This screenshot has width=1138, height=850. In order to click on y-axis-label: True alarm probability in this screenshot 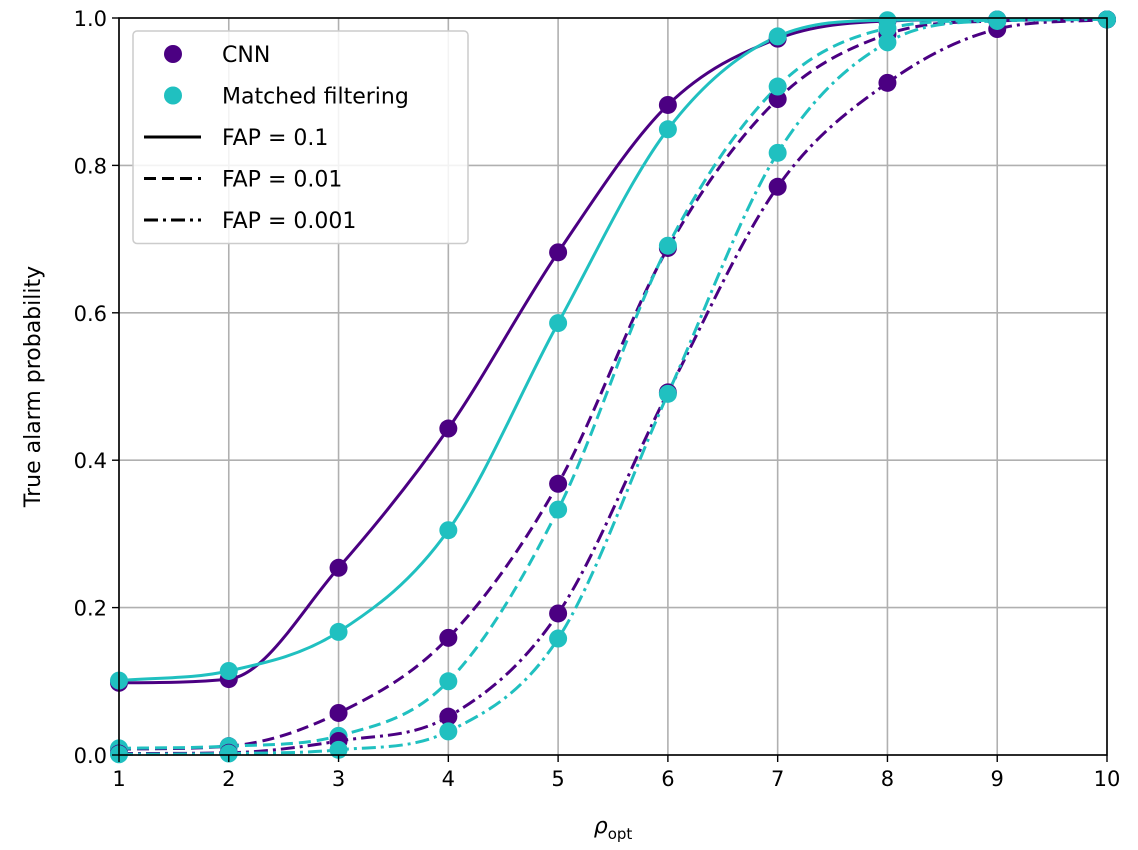, I will do `click(33, 387)`.